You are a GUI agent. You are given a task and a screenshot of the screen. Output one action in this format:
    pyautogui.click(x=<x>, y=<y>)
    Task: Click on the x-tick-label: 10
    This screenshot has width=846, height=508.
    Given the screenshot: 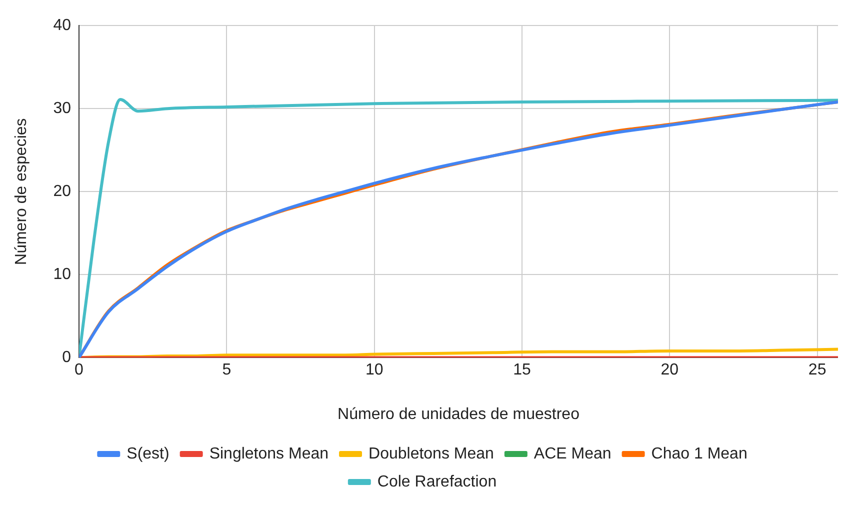 What is the action you would take?
    pyautogui.click(x=374, y=370)
    